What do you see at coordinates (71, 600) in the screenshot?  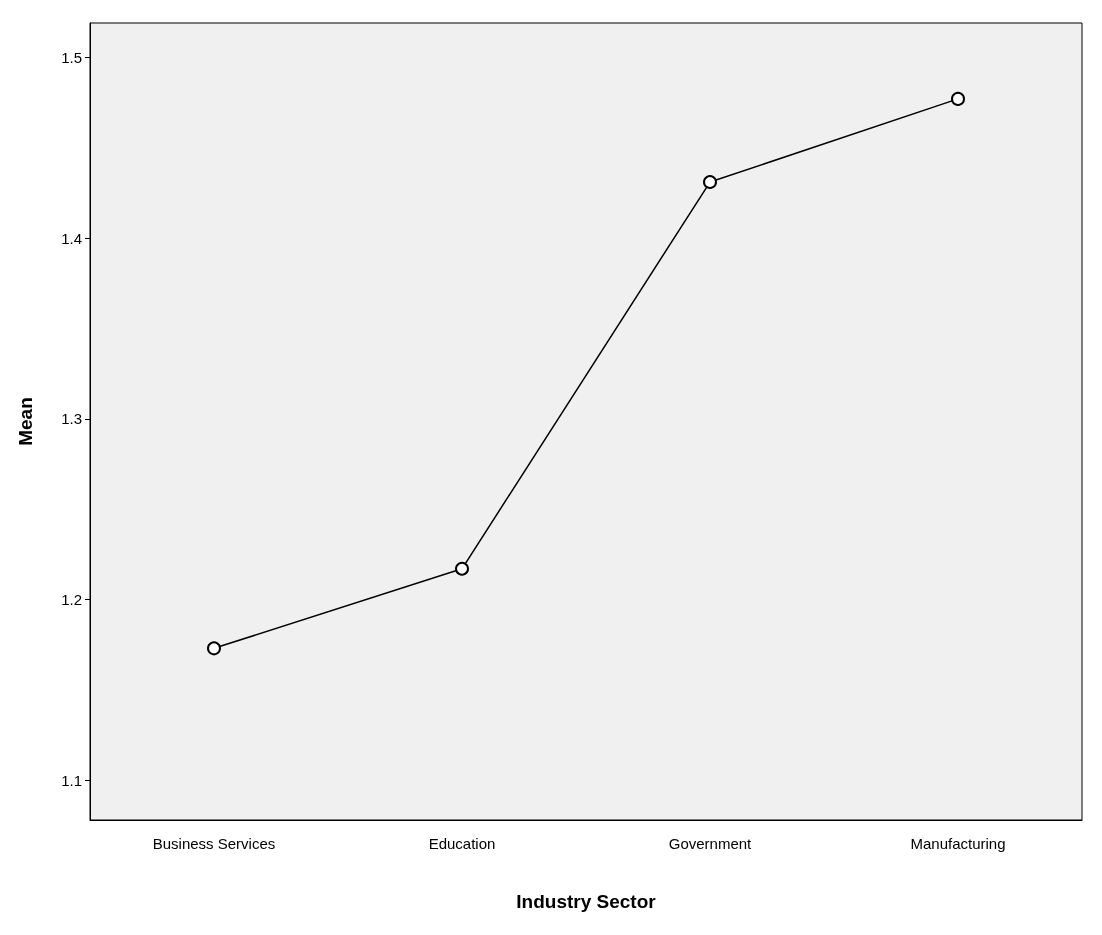 I see `y-tick-label: 1.2` at bounding box center [71, 600].